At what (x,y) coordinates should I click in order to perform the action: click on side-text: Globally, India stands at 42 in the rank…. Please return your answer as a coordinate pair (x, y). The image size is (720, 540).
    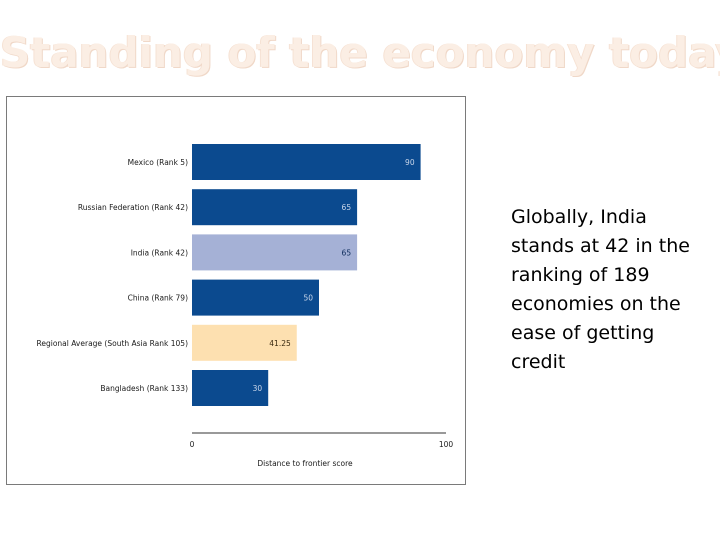
    Looking at the image, I should click on (600, 289).